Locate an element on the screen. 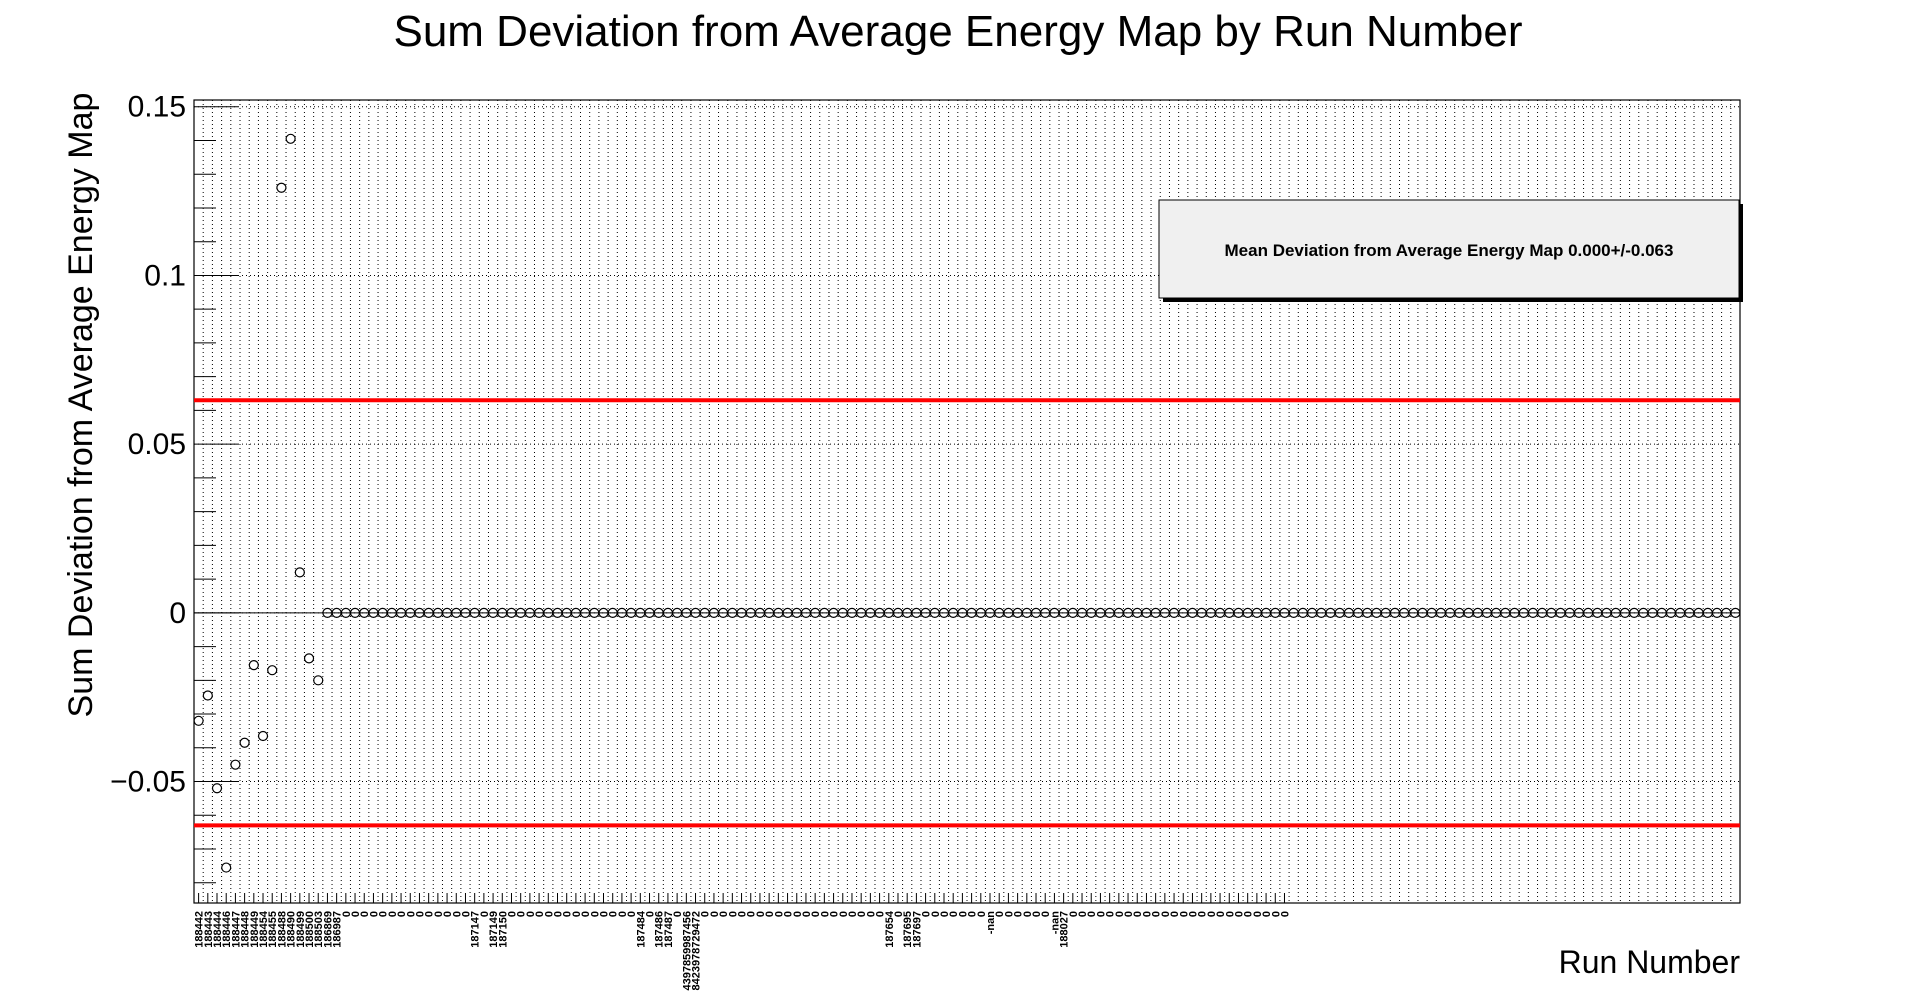 The image size is (1916, 996). x-tick-label: 4397859987456 is located at coordinates (687, 951).